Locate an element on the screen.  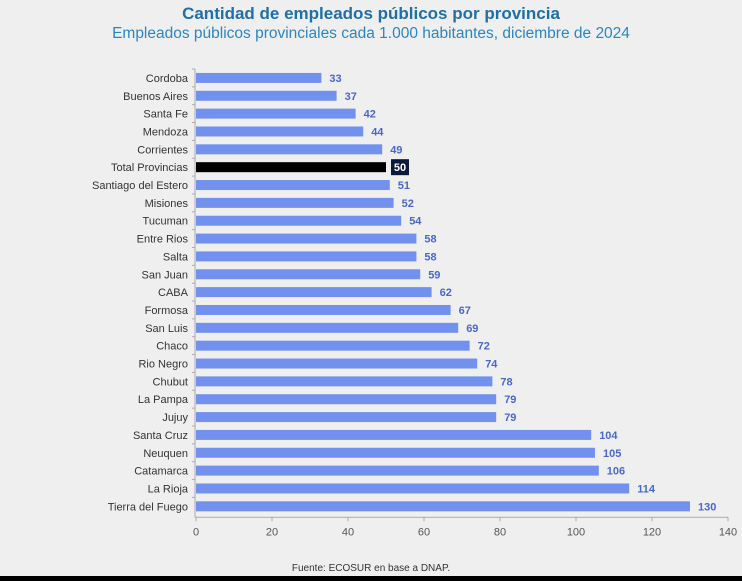
value-label: 74 is located at coordinates (491, 365).